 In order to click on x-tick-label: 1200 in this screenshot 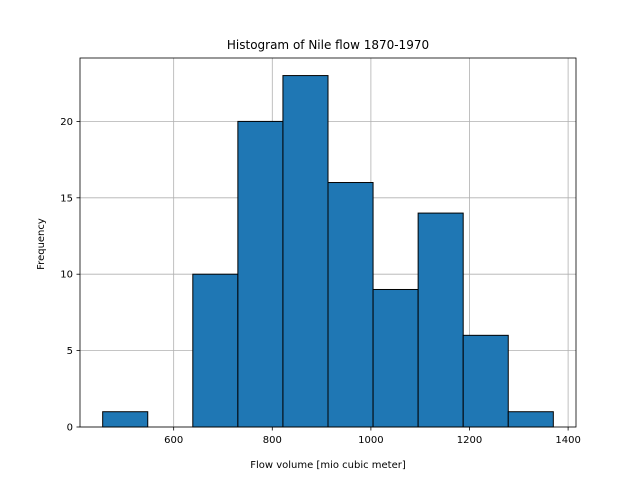, I will do `click(469, 440)`.